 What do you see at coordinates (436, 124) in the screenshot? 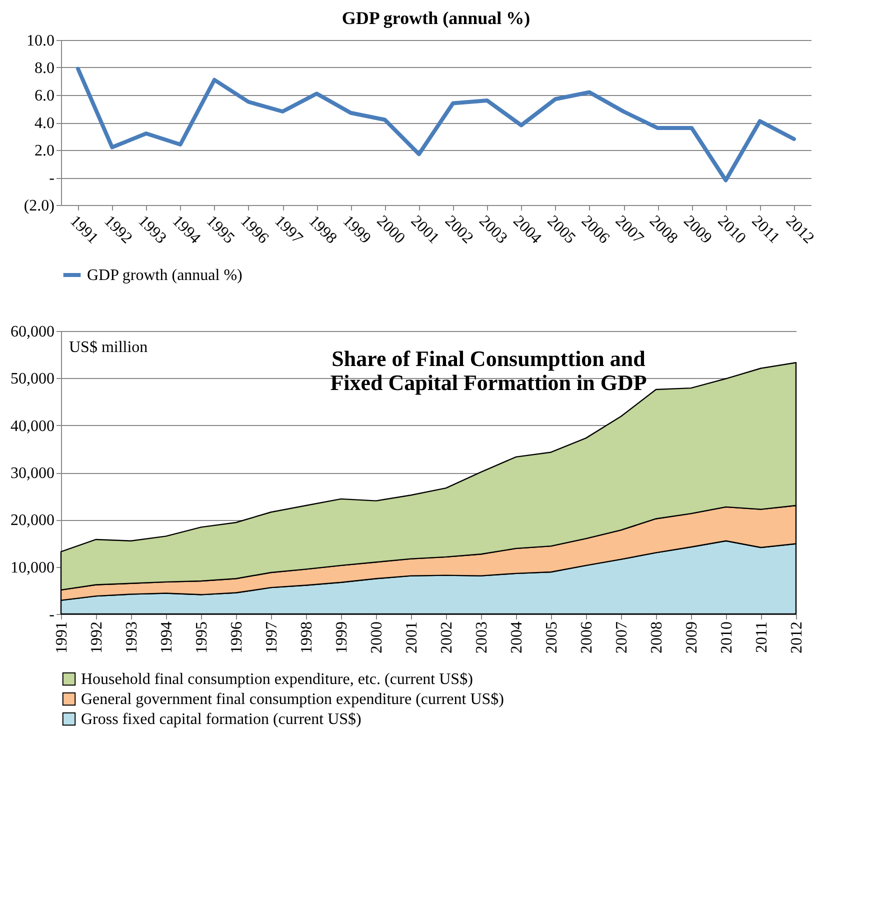
I see `line-series` at bounding box center [436, 124].